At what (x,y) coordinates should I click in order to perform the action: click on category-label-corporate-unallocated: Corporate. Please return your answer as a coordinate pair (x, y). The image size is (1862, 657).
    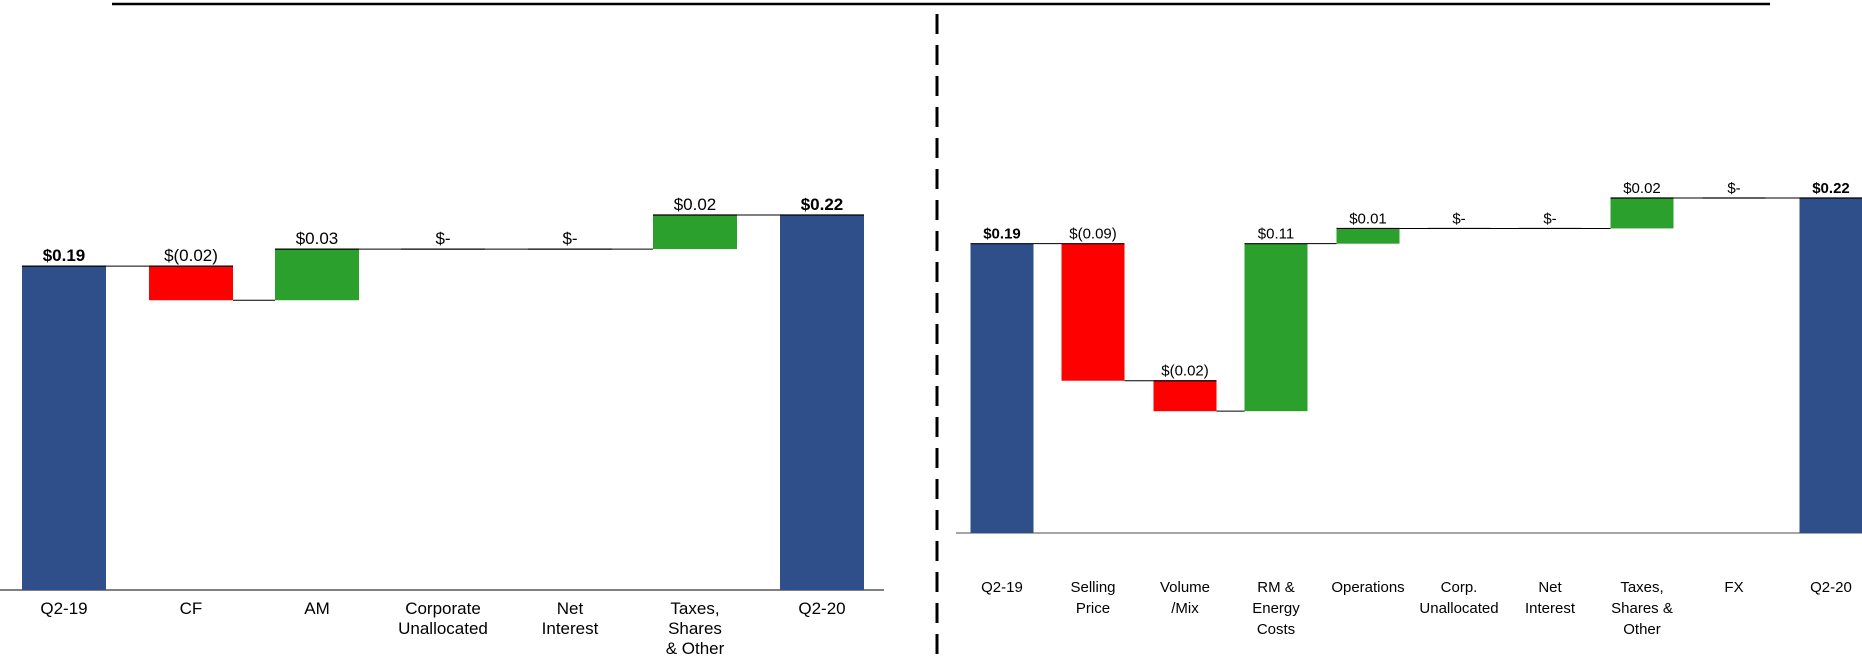
    Looking at the image, I should click on (443, 608).